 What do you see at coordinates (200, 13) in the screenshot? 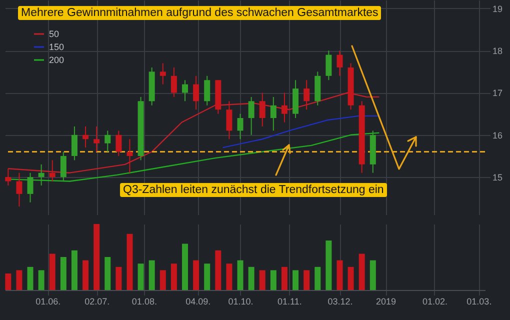
I see `annotation: Mehrere Gewinnmitnahmen aufgrund des schwachen Gesamtmarktes` at bounding box center [200, 13].